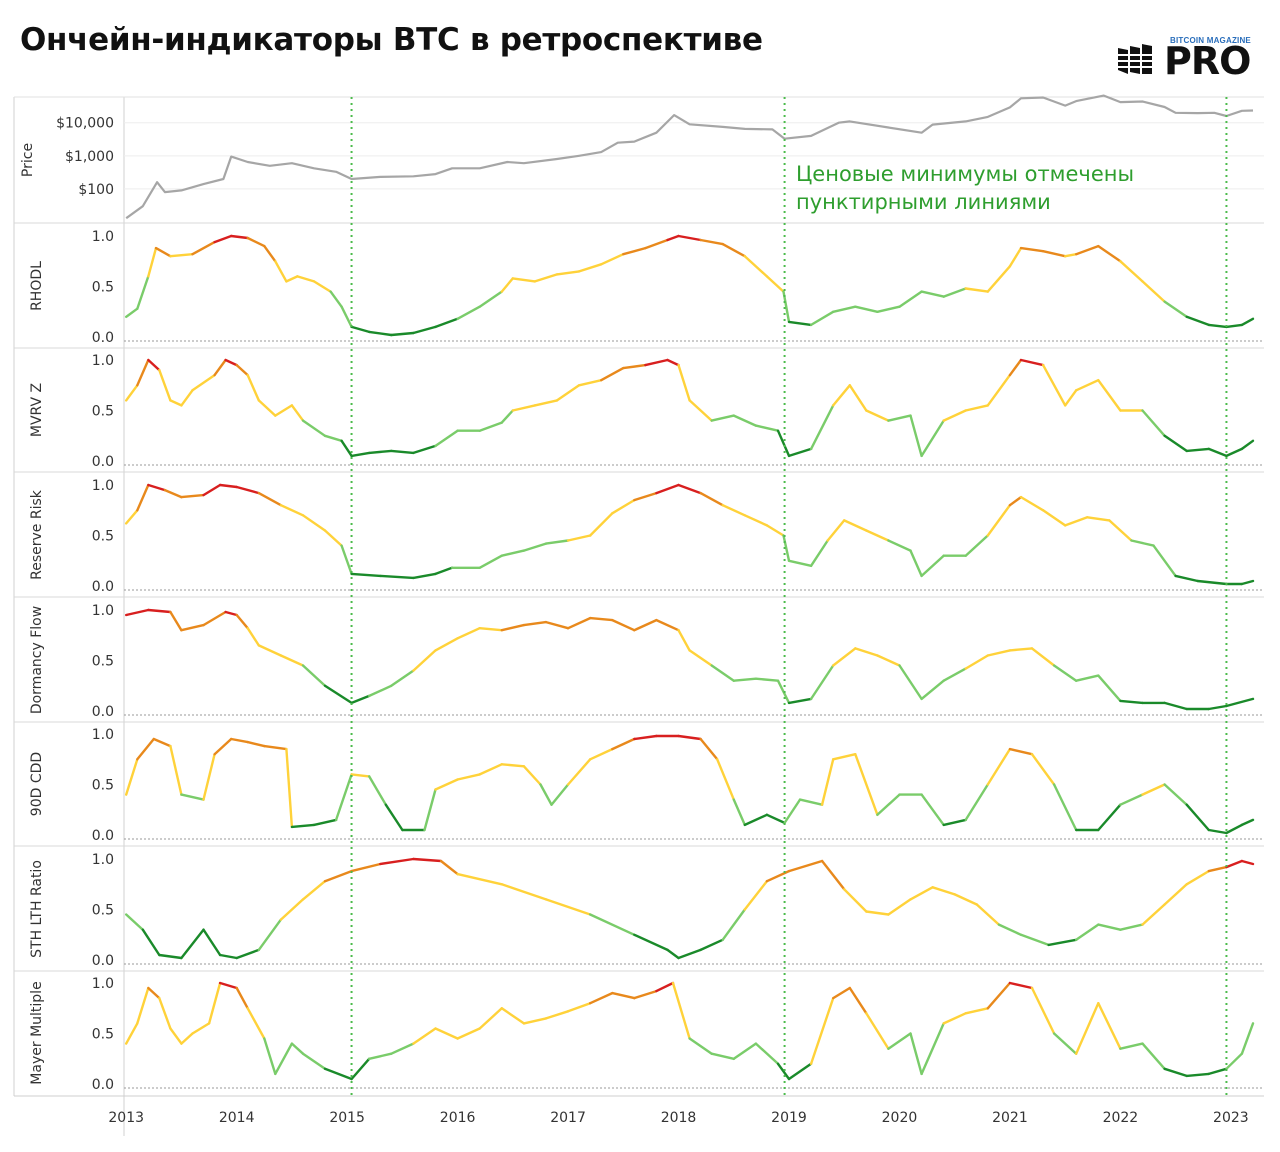 Image resolution: width=1280 pixels, height=1152 pixels. What do you see at coordinates (37, 410) in the screenshot?
I see `panel-label: MVRV Z` at bounding box center [37, 410].